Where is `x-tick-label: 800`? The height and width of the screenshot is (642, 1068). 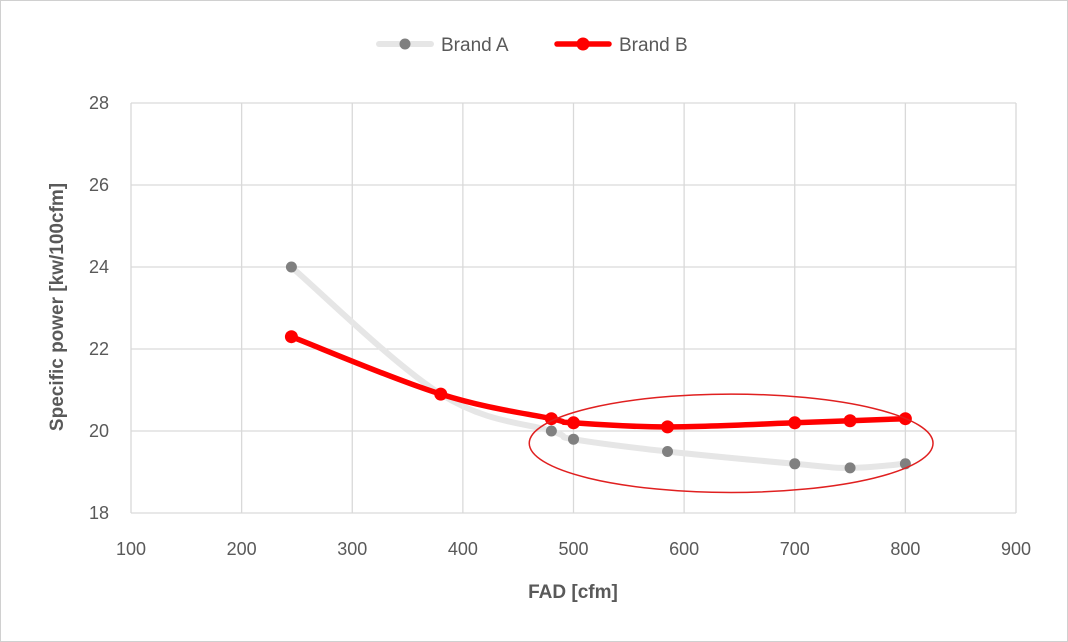 x-tick-label: 800 is located at coordinates (905, 549).